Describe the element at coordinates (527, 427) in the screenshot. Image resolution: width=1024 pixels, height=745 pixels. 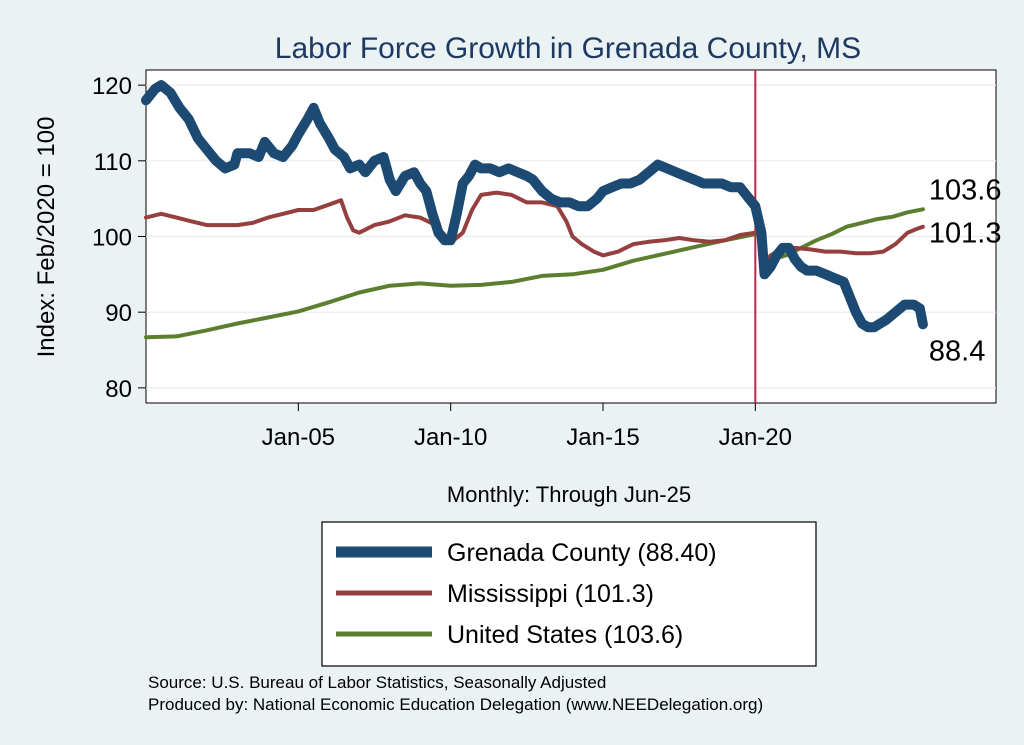
I see `x-axis: Jan-05 Jan-10 Jan-15 Jan-20` at that location.